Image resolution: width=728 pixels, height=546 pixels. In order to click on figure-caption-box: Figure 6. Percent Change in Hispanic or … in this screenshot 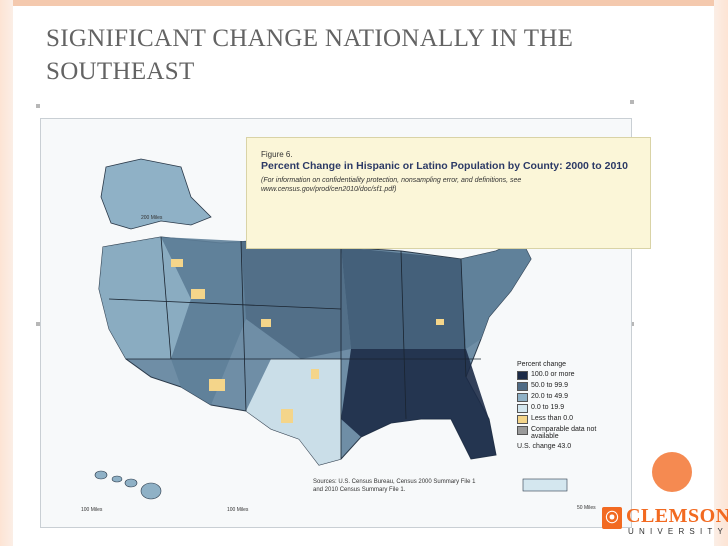, I will do `click(448, 193)`.